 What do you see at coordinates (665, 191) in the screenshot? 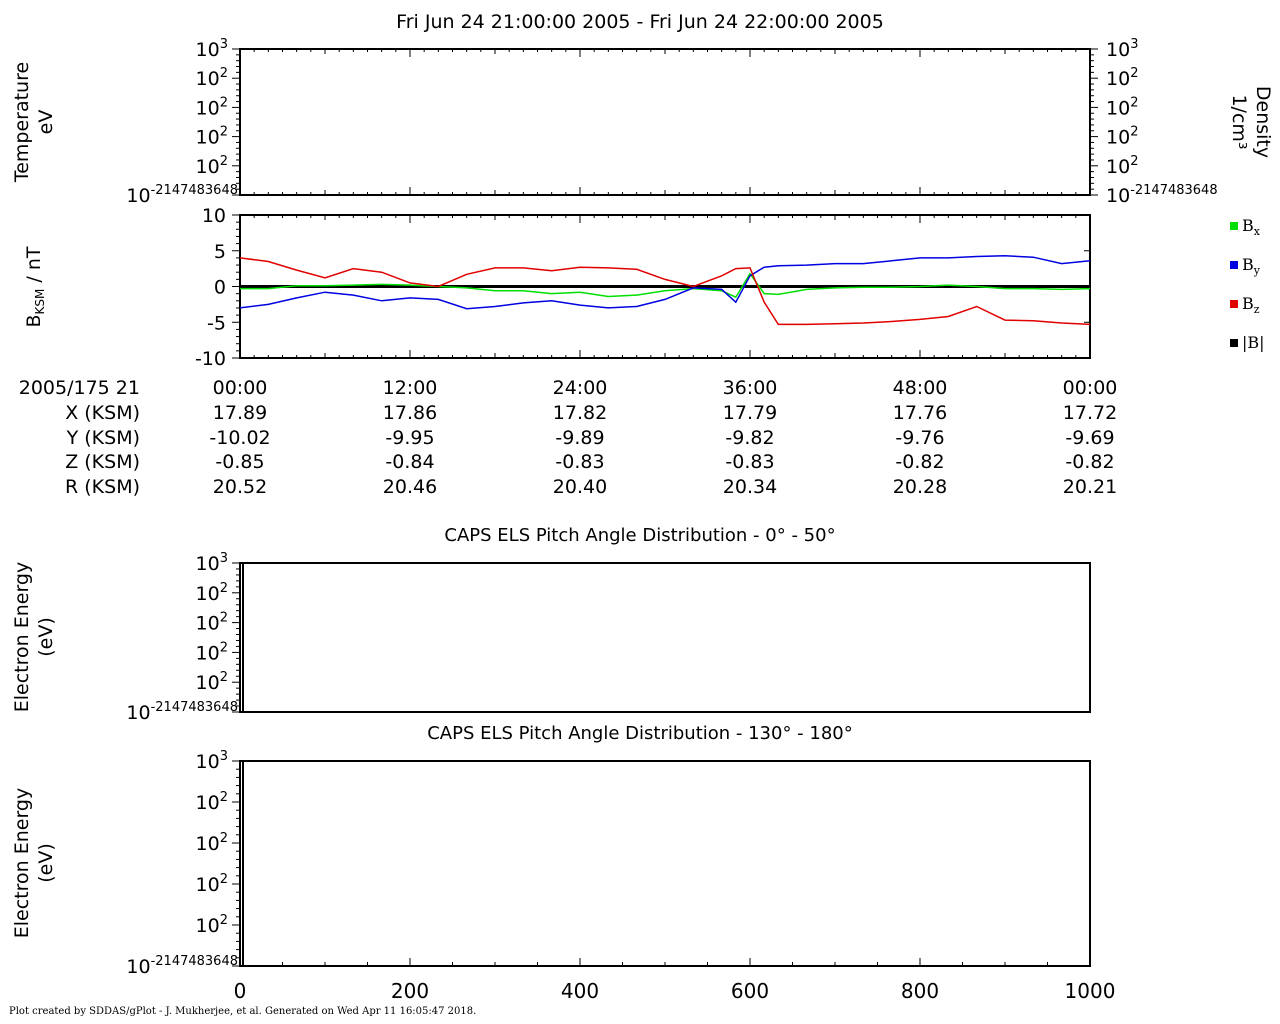
I see `temperature-bottom-ticks` at bounding box center [665, 191].